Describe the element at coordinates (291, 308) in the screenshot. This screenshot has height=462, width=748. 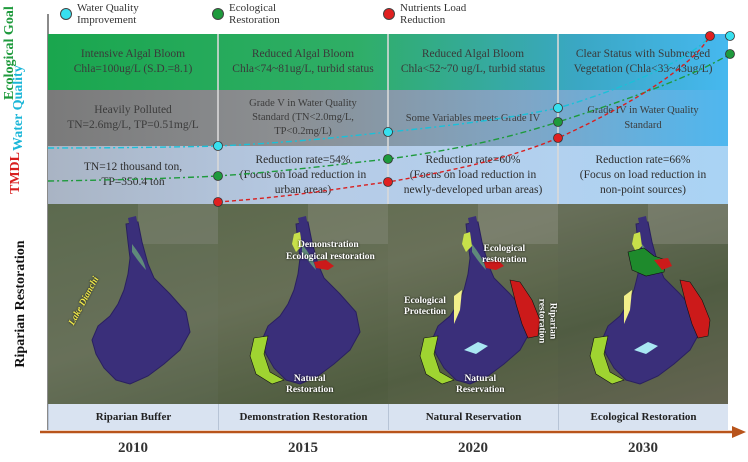
I see `demonstration-area-2015` at that location.